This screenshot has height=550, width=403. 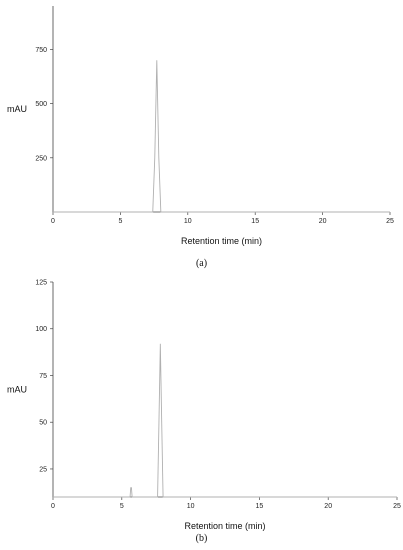 I want to click on y-tick-label: 50, so click(x=43, y=423).